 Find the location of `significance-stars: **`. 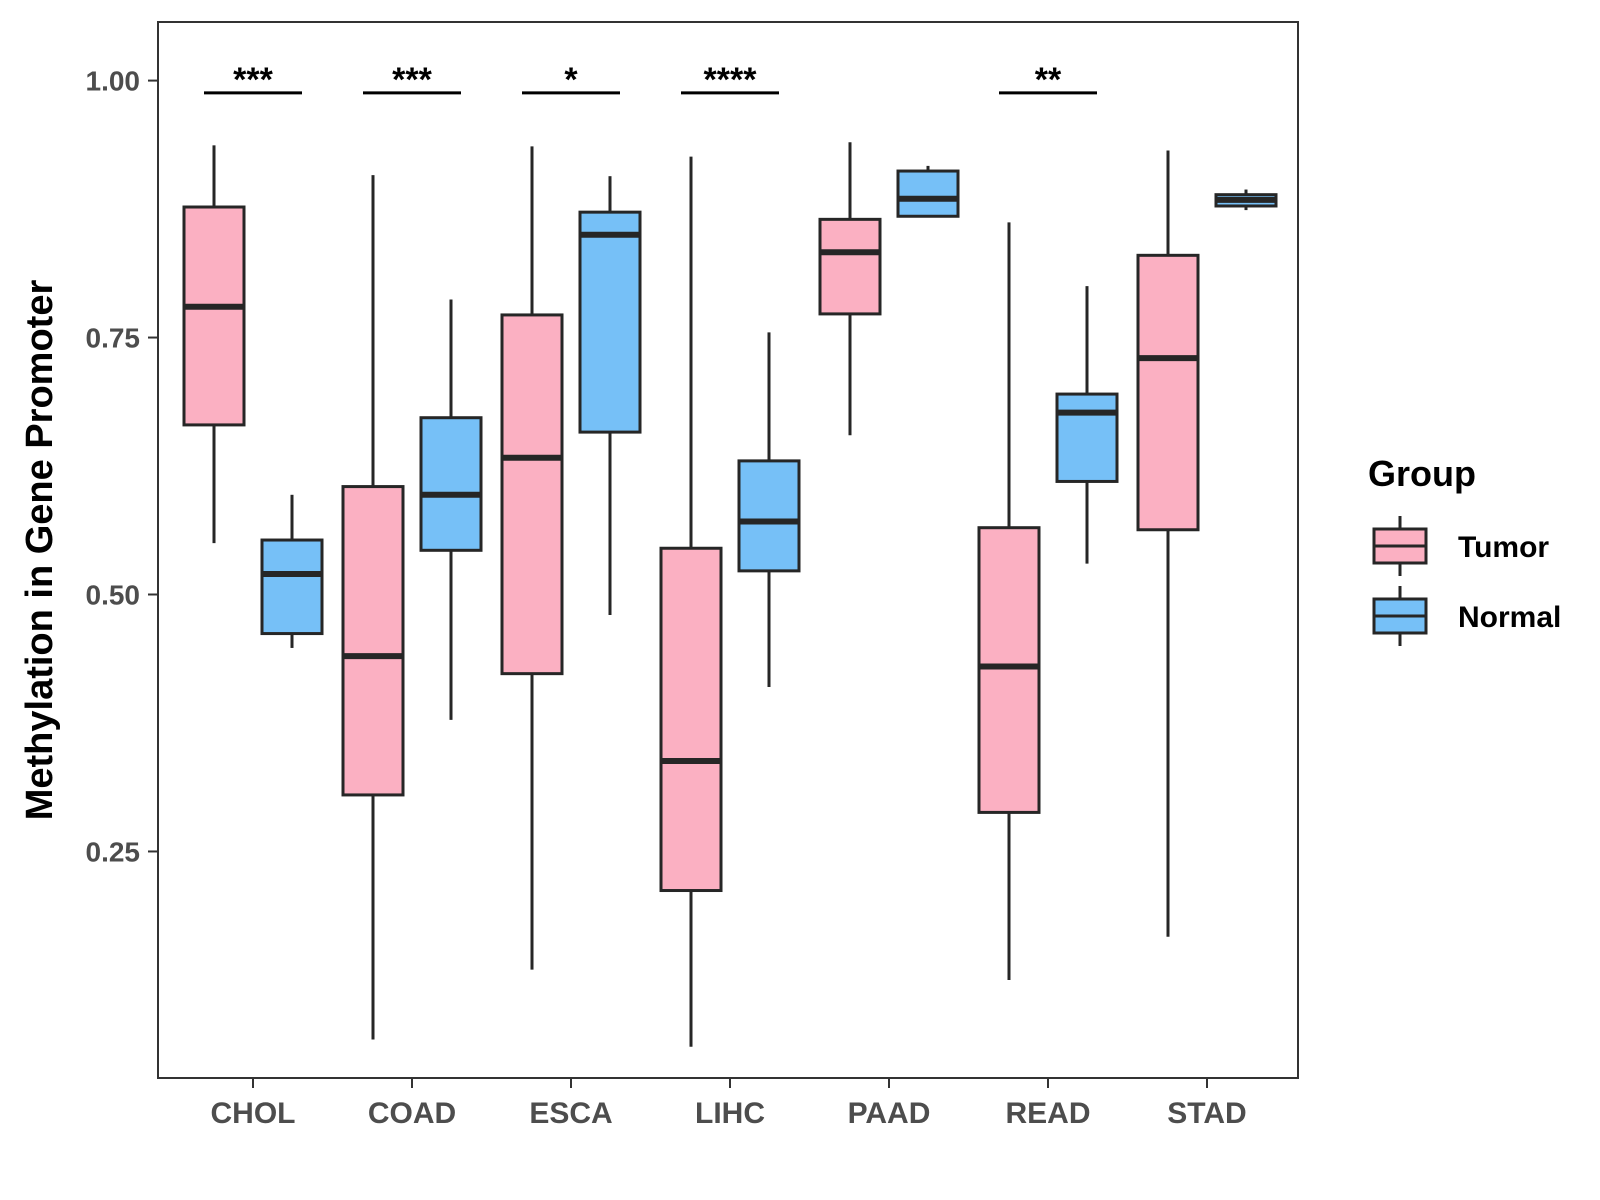

significance-stars: ** is located at coordinates (1048, 80).